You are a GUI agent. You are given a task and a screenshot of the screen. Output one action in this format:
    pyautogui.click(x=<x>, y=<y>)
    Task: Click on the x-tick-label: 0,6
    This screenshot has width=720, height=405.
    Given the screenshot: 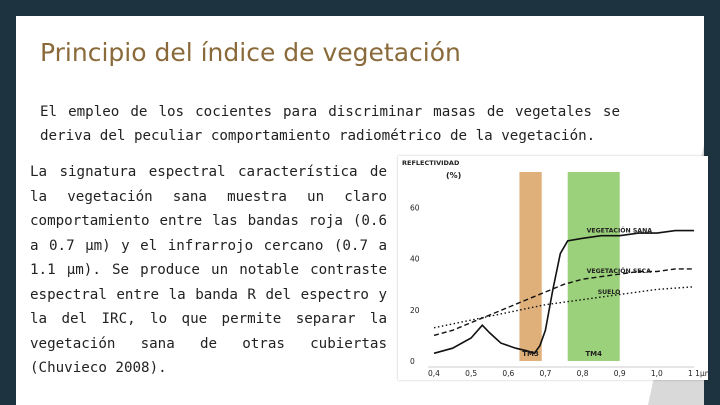 What is the action you would take?
    pyautogui.click(x=508, y=373)
    